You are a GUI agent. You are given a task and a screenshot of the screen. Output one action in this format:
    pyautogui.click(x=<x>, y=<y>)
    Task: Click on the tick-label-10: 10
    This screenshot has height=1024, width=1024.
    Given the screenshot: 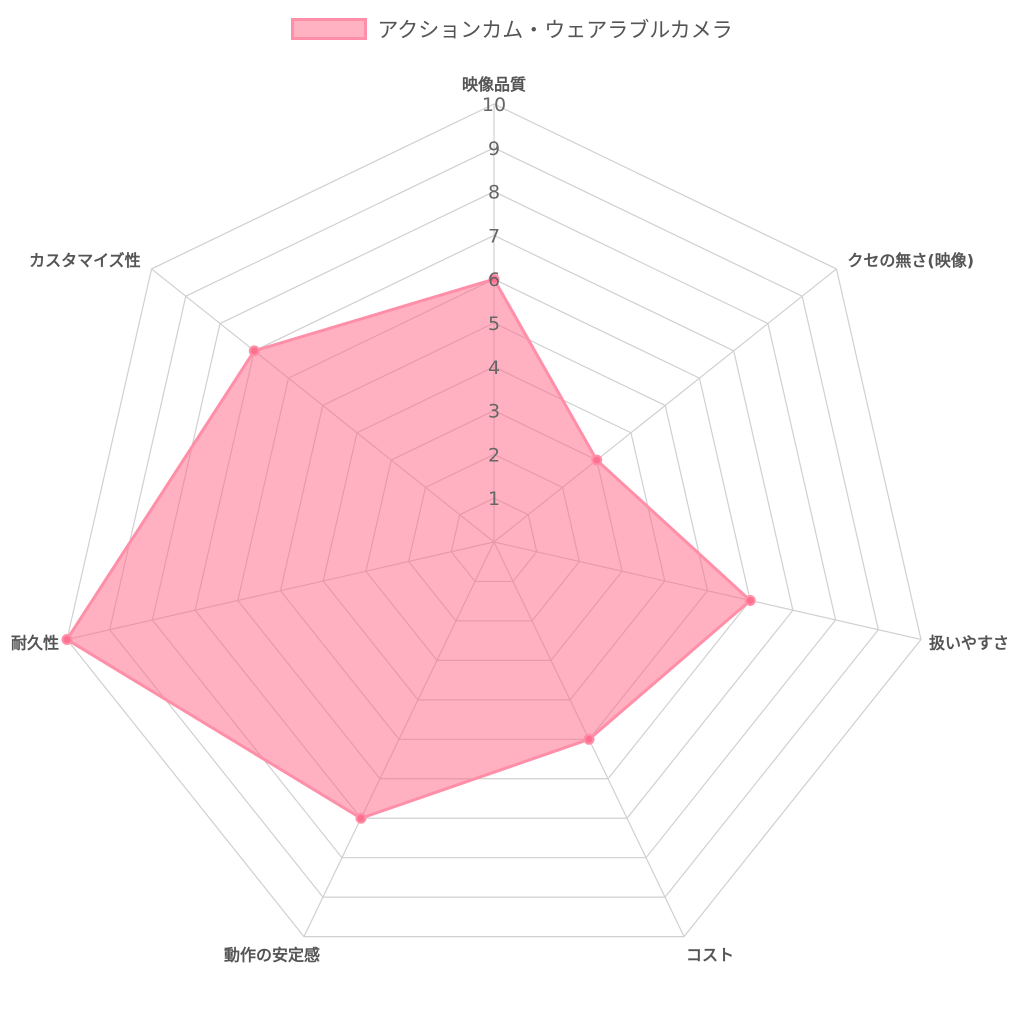 What is the action you would take?
    pyautogui.click(x=494, y=105)
    